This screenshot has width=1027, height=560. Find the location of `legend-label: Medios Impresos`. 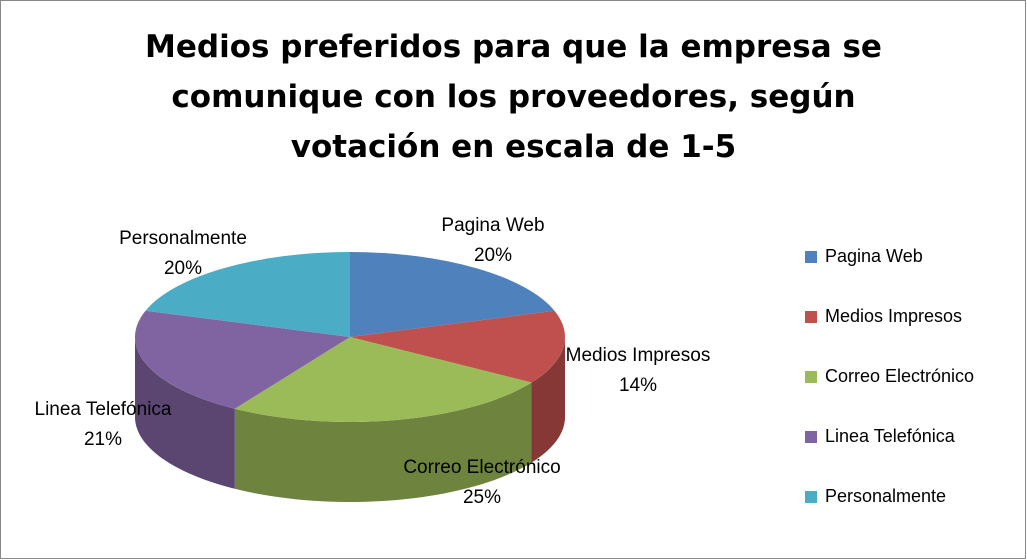

legend-label: Medios Impresos is located at coordinates (893, 316).